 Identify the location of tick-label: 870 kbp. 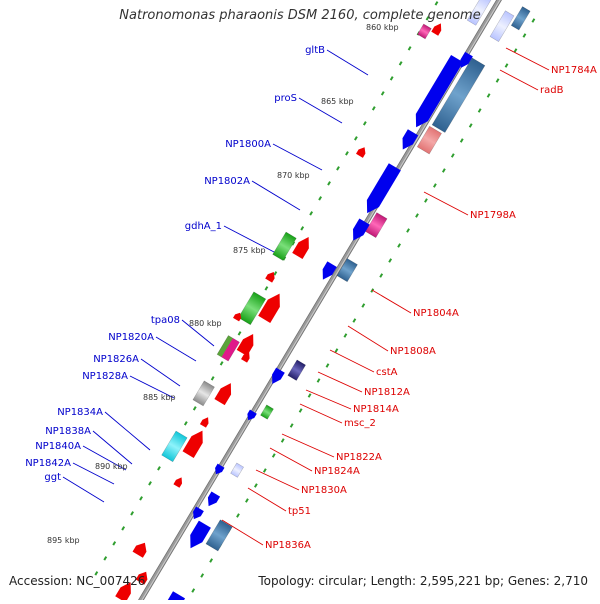
(293, 175).